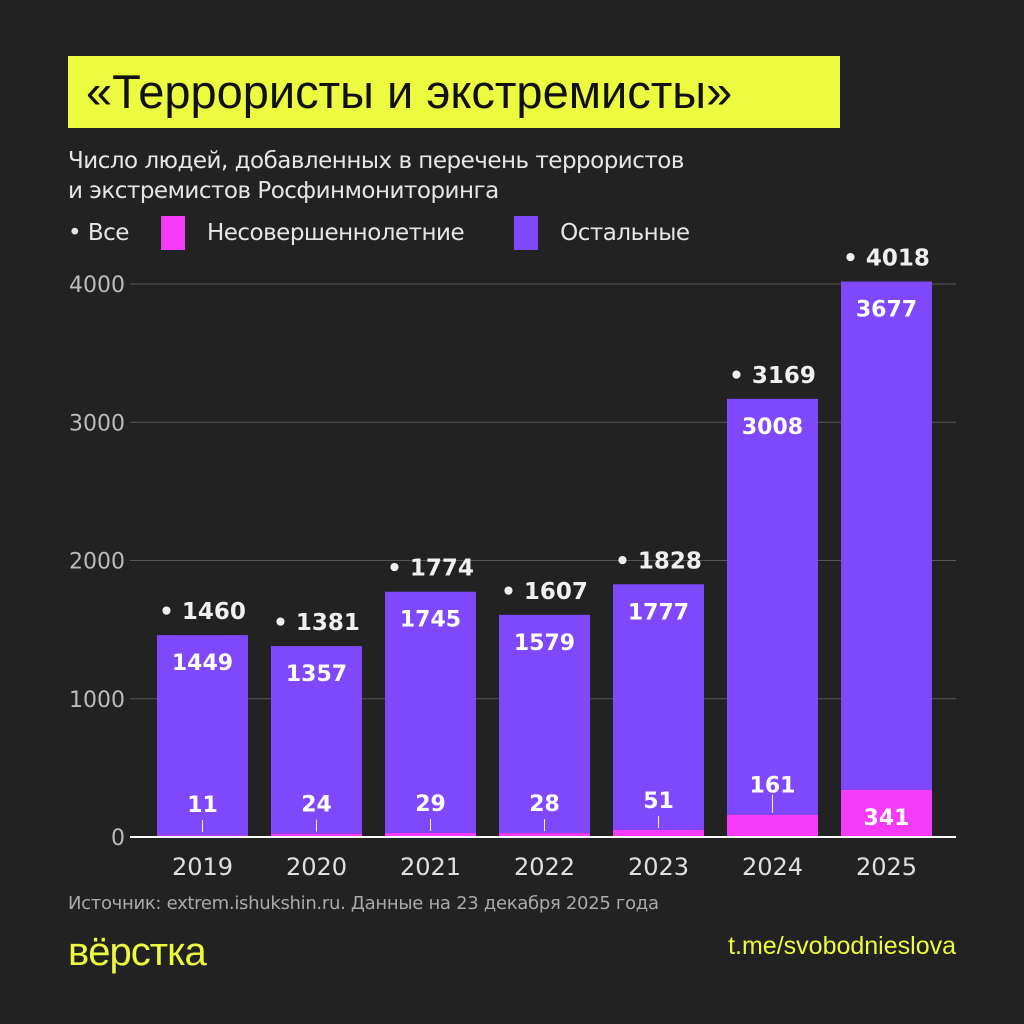 The height and width of the screenshot is (1024, 1024). Describe the element at coordinates (526, 233) in the screenshot. I see `legend-swatch-others` at that location.